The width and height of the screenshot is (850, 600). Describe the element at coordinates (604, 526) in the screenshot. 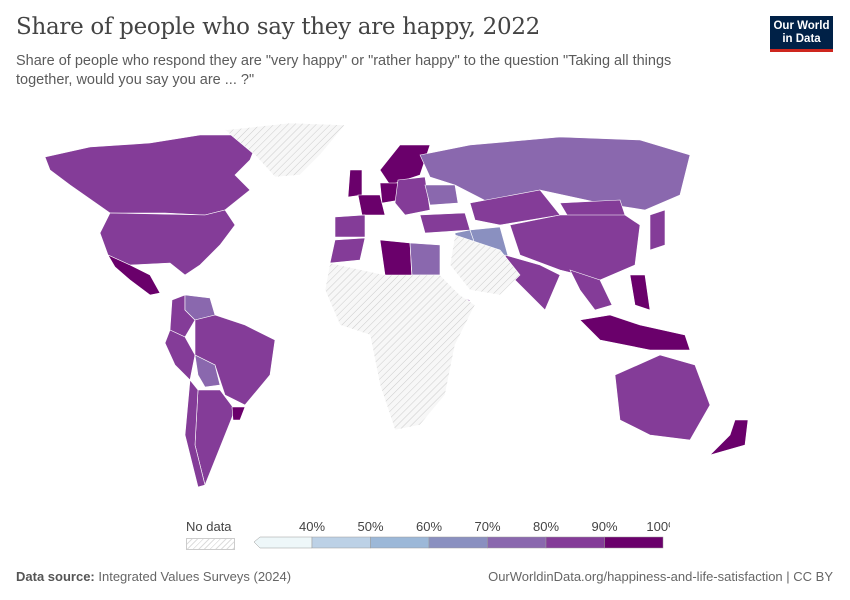

I see `legend-tick-label: 90%` at that location.